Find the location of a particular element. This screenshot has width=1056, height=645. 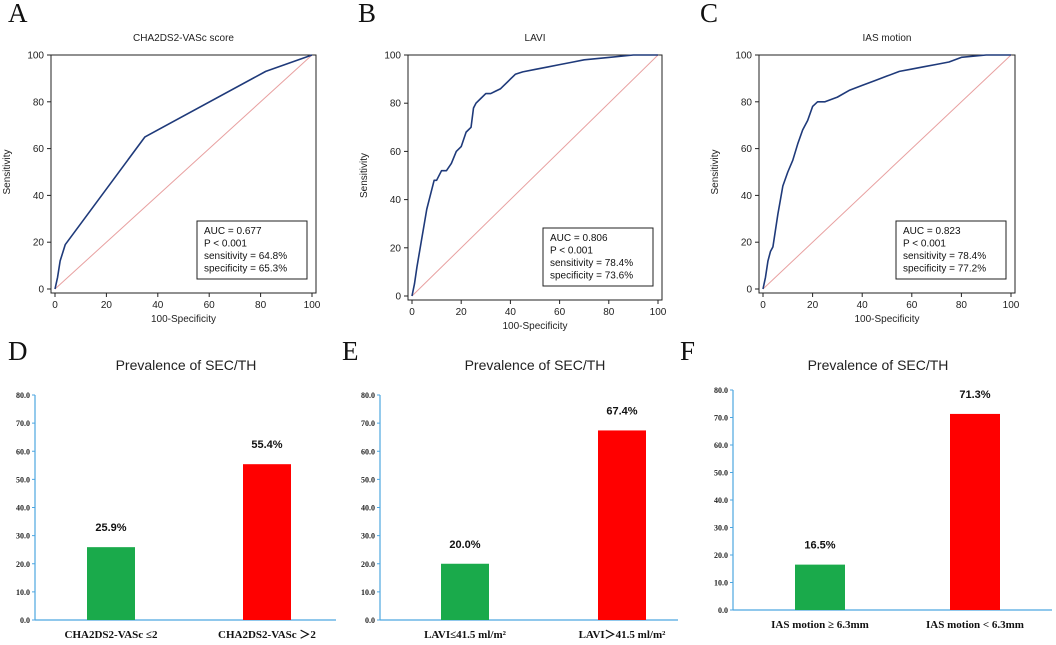

roc-b-y-tick-label: 100 is located at coordinates (392, 56).